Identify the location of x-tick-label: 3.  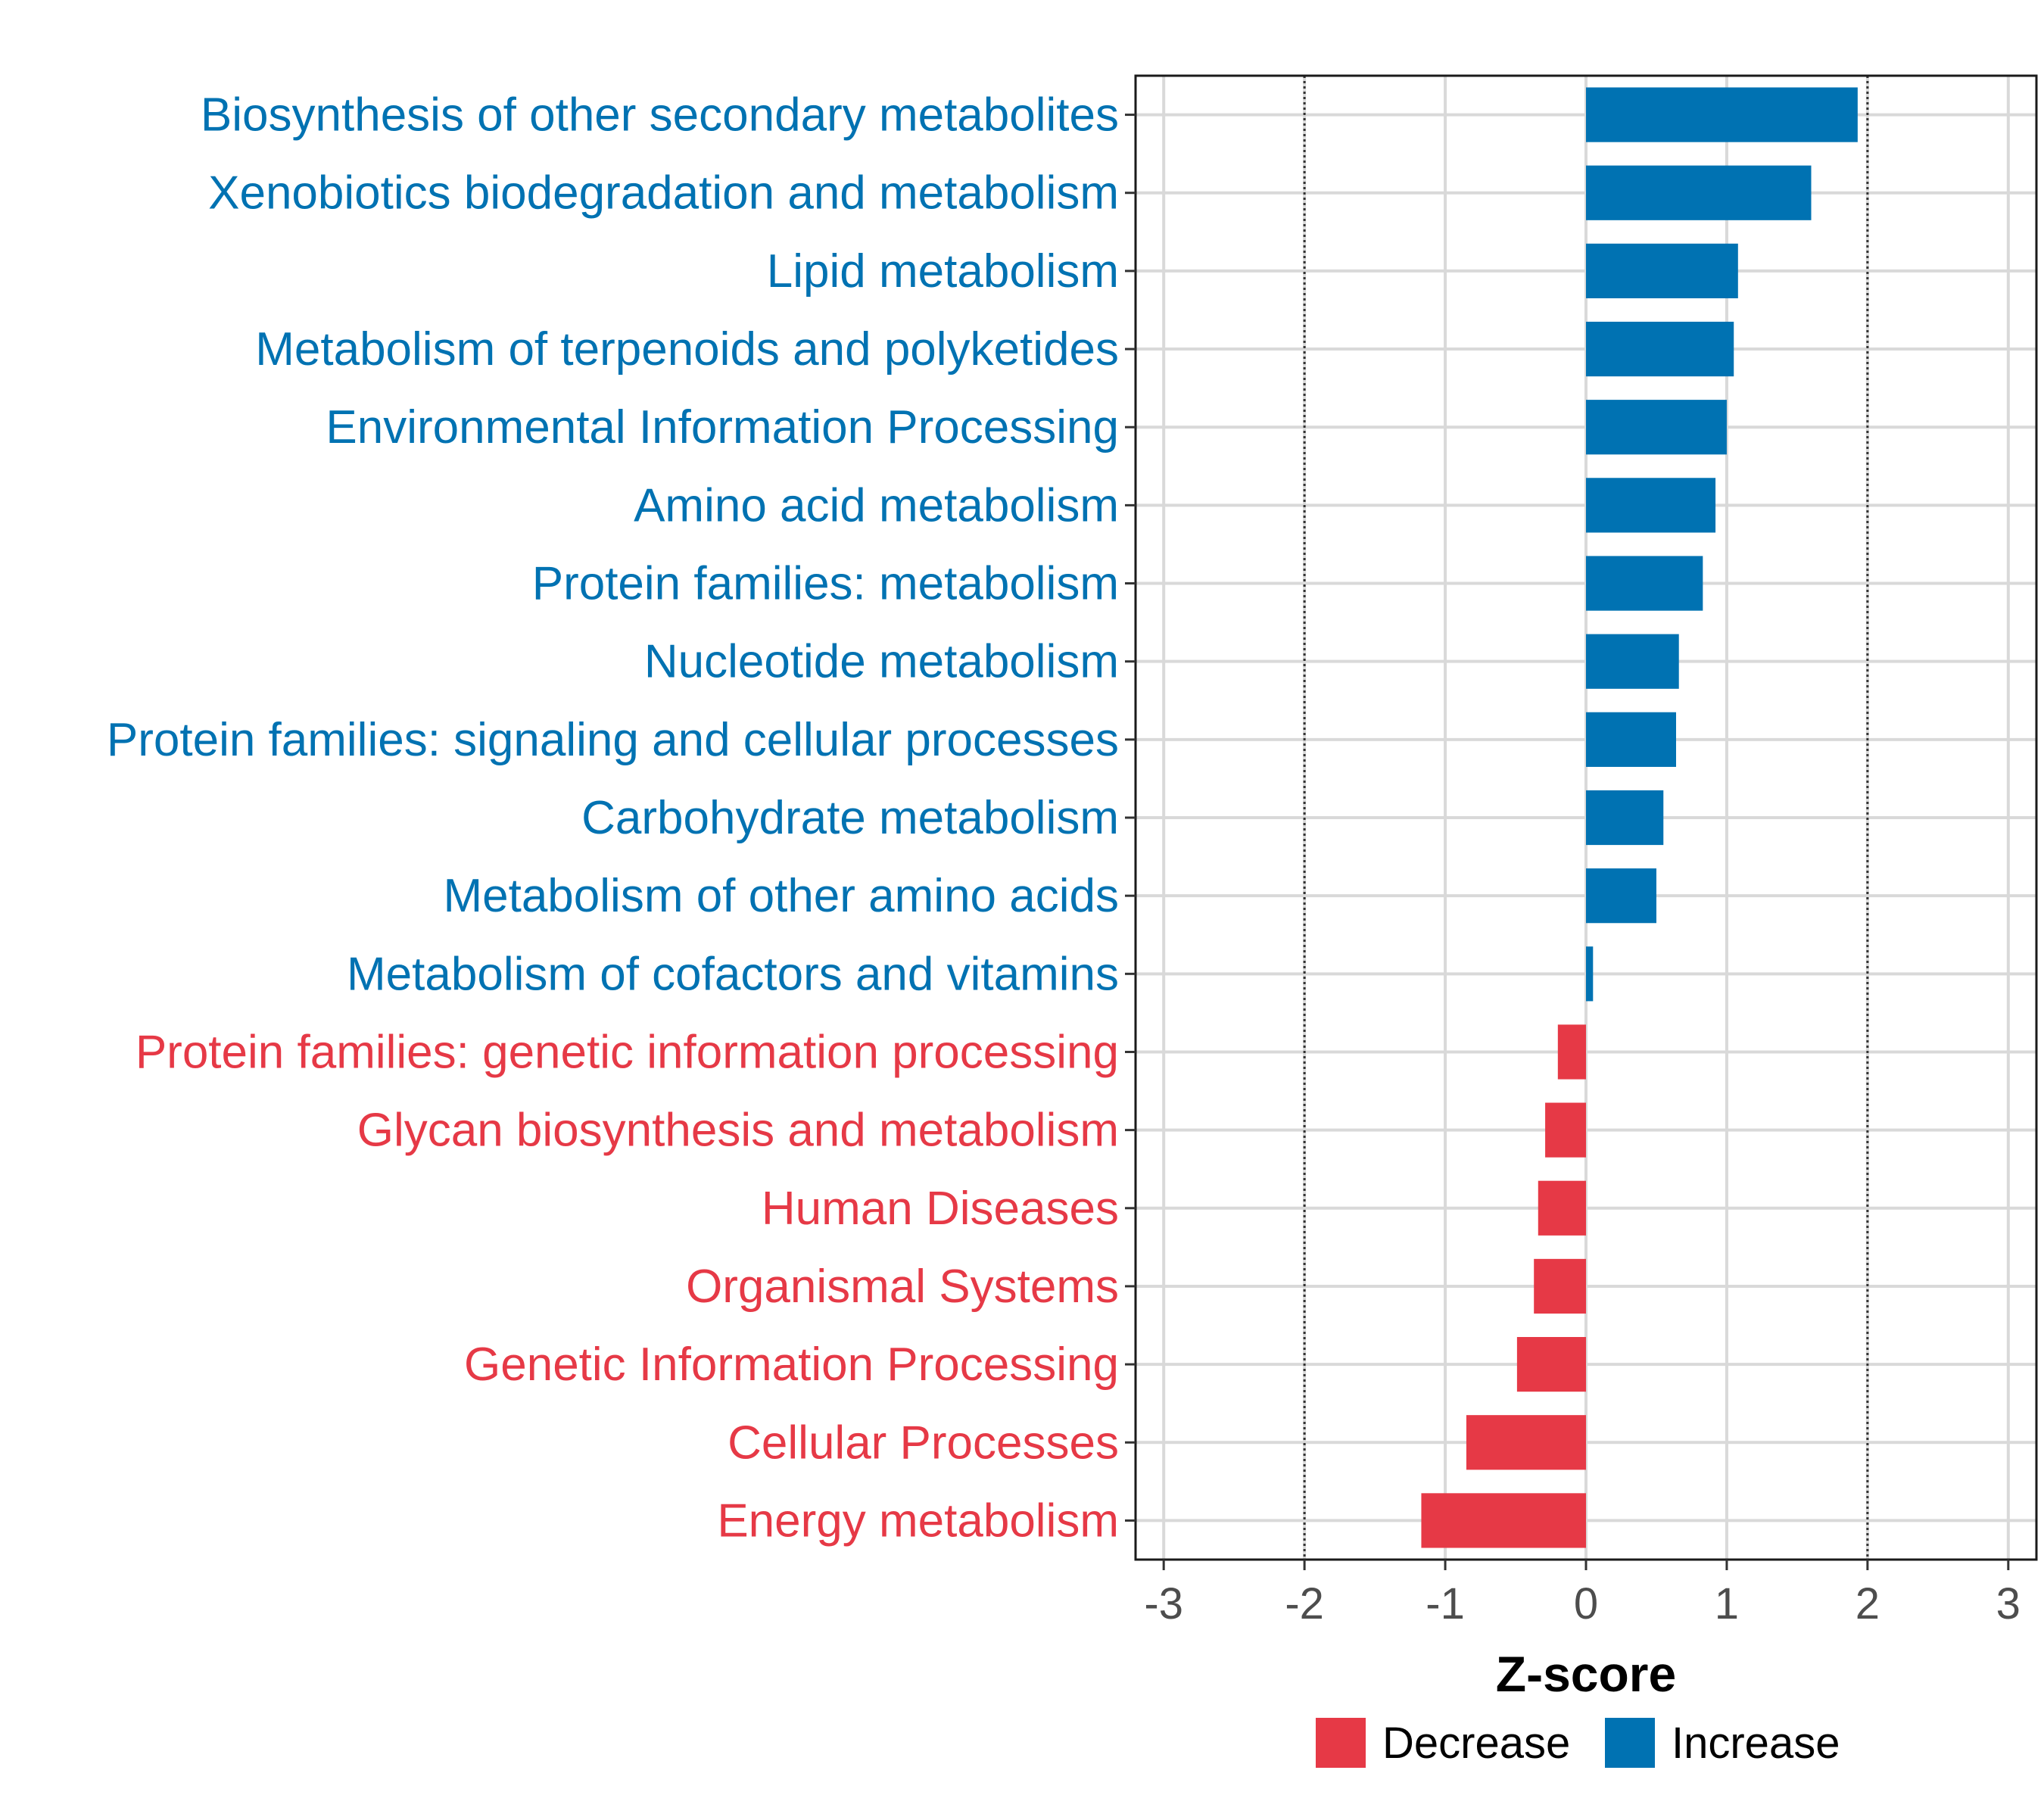
(2008, 1603).